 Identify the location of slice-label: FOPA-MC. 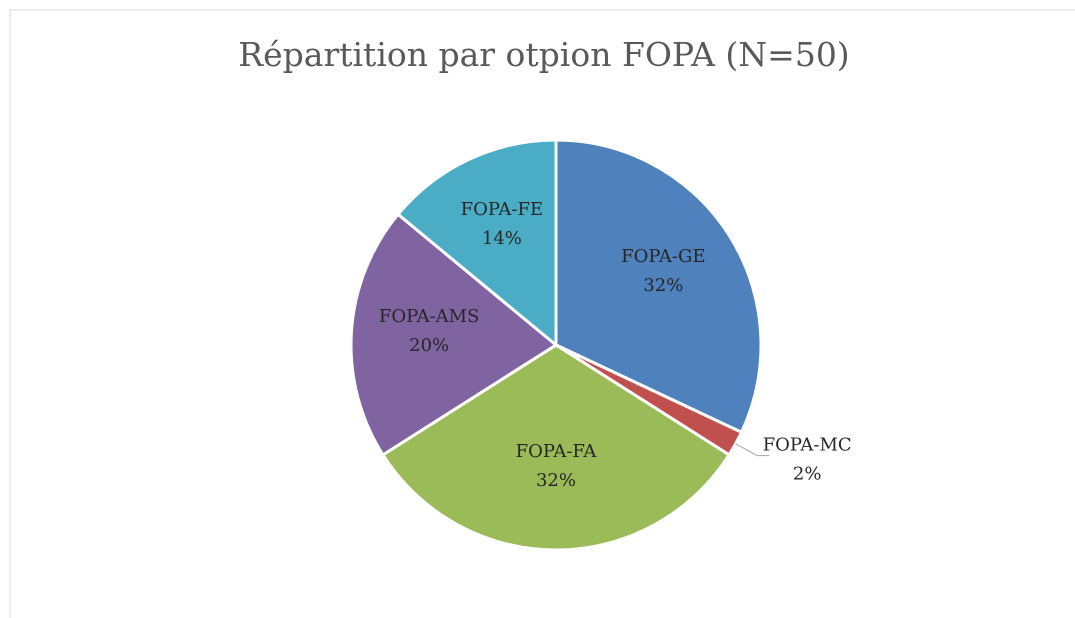
(807, 445).